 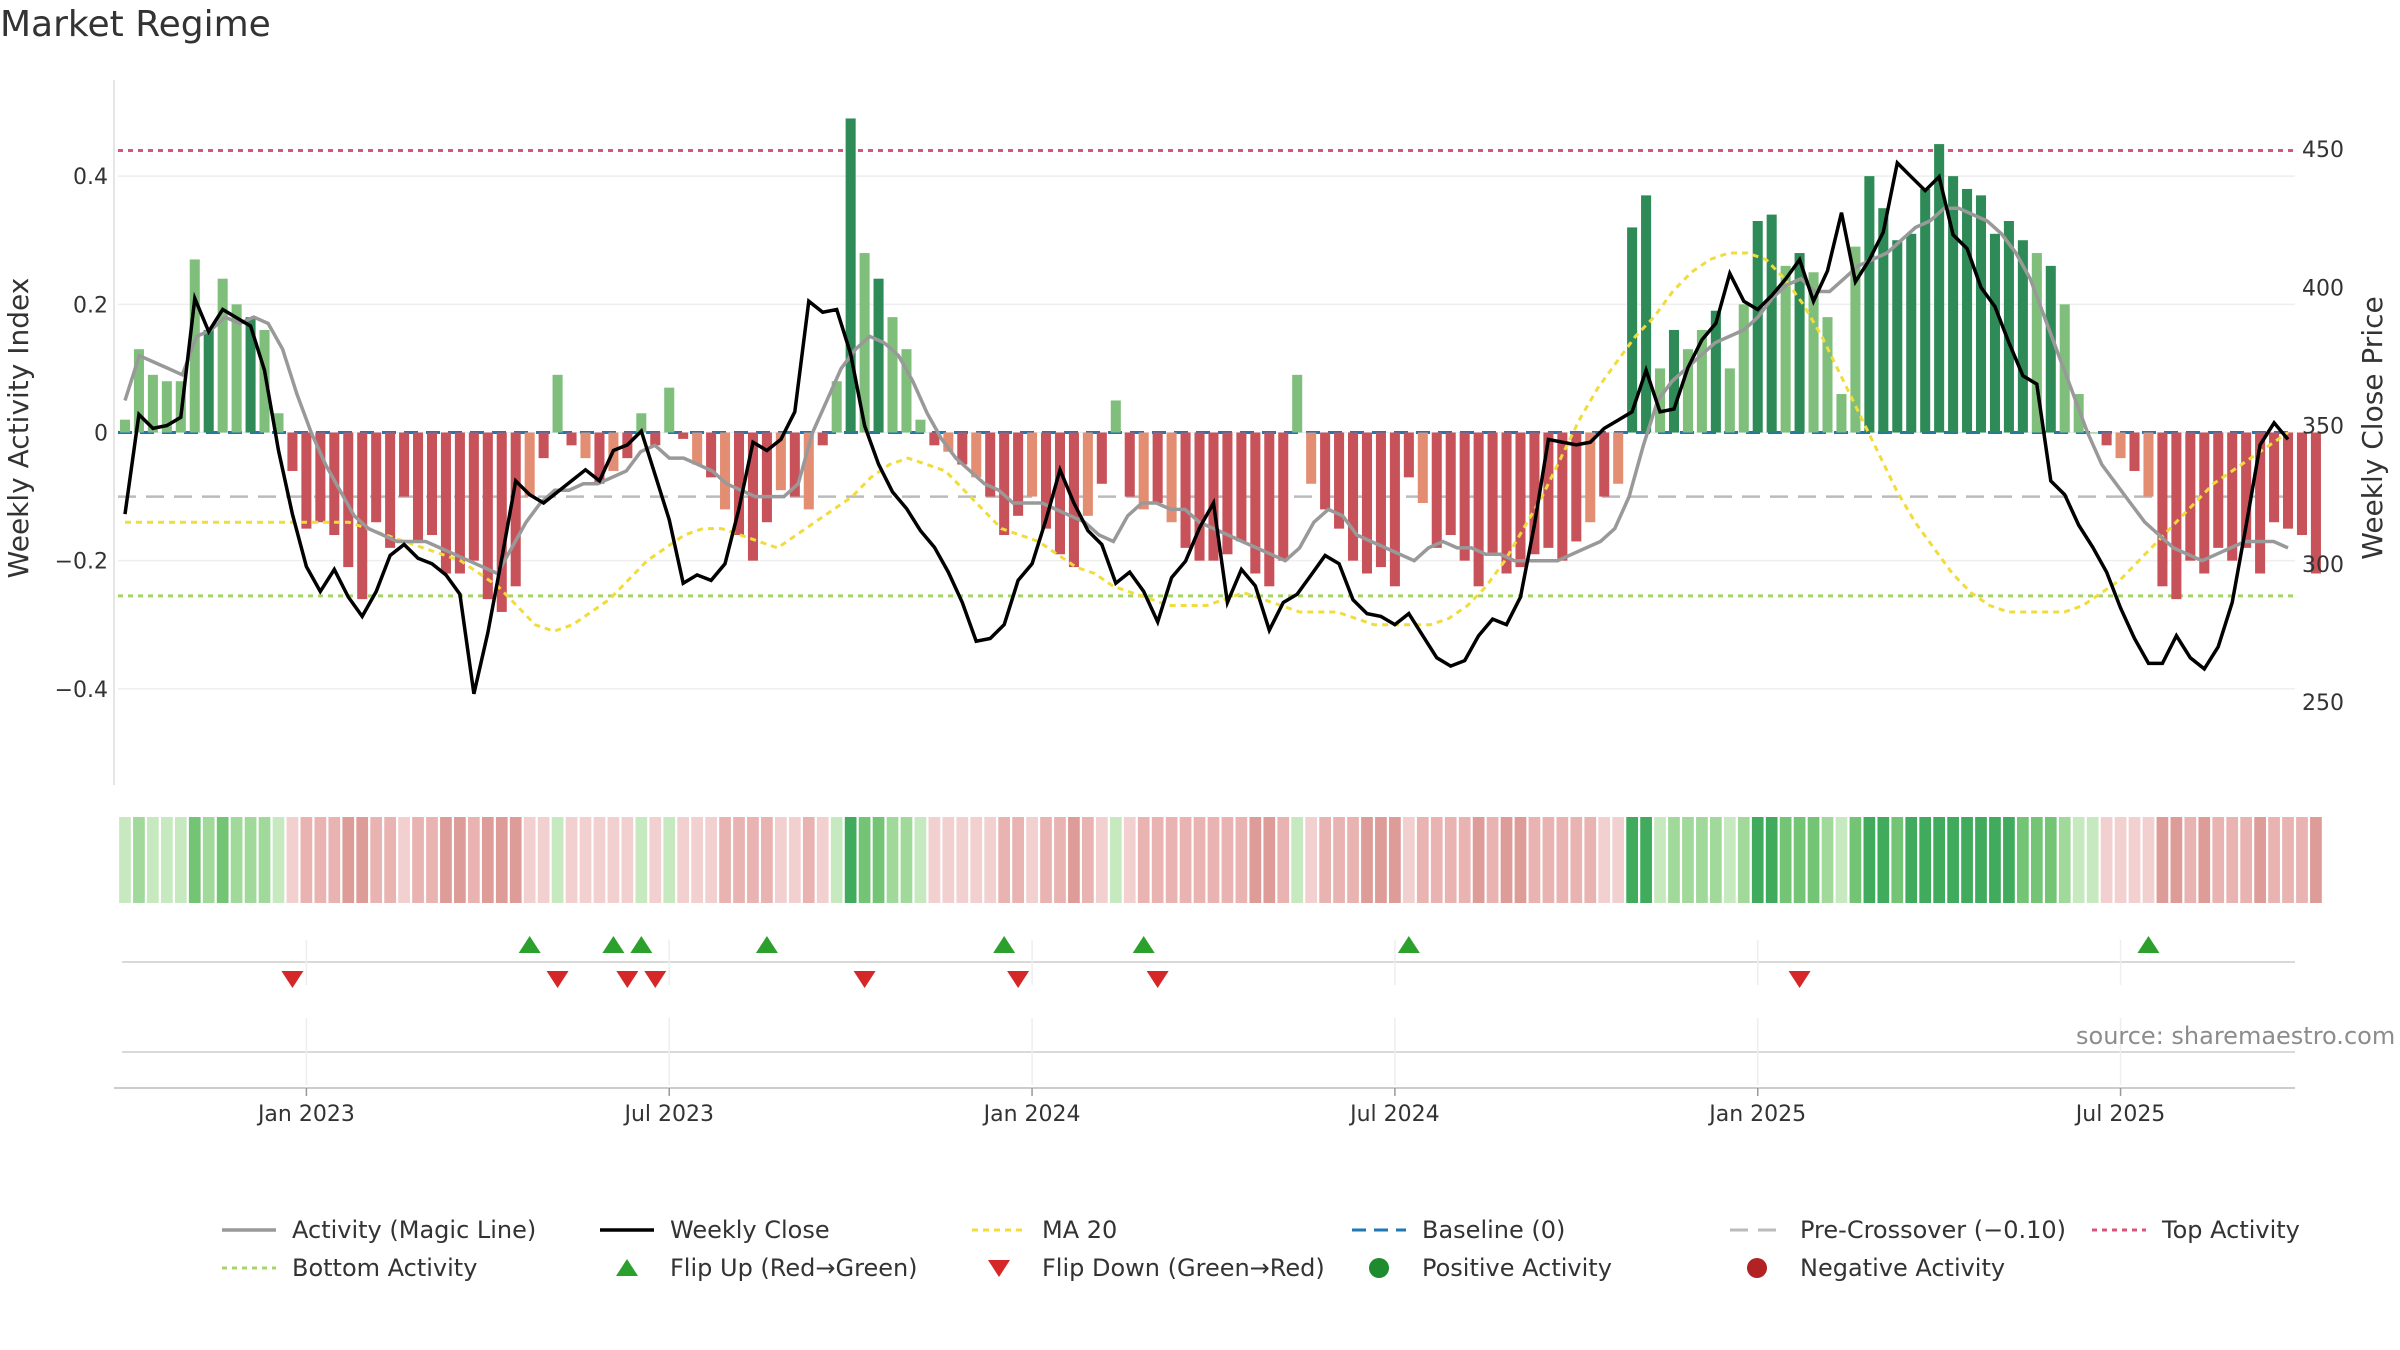 I want to click on legend-label-4: Pre-Crossover (−0.10), so click(x=1933, y=1230).